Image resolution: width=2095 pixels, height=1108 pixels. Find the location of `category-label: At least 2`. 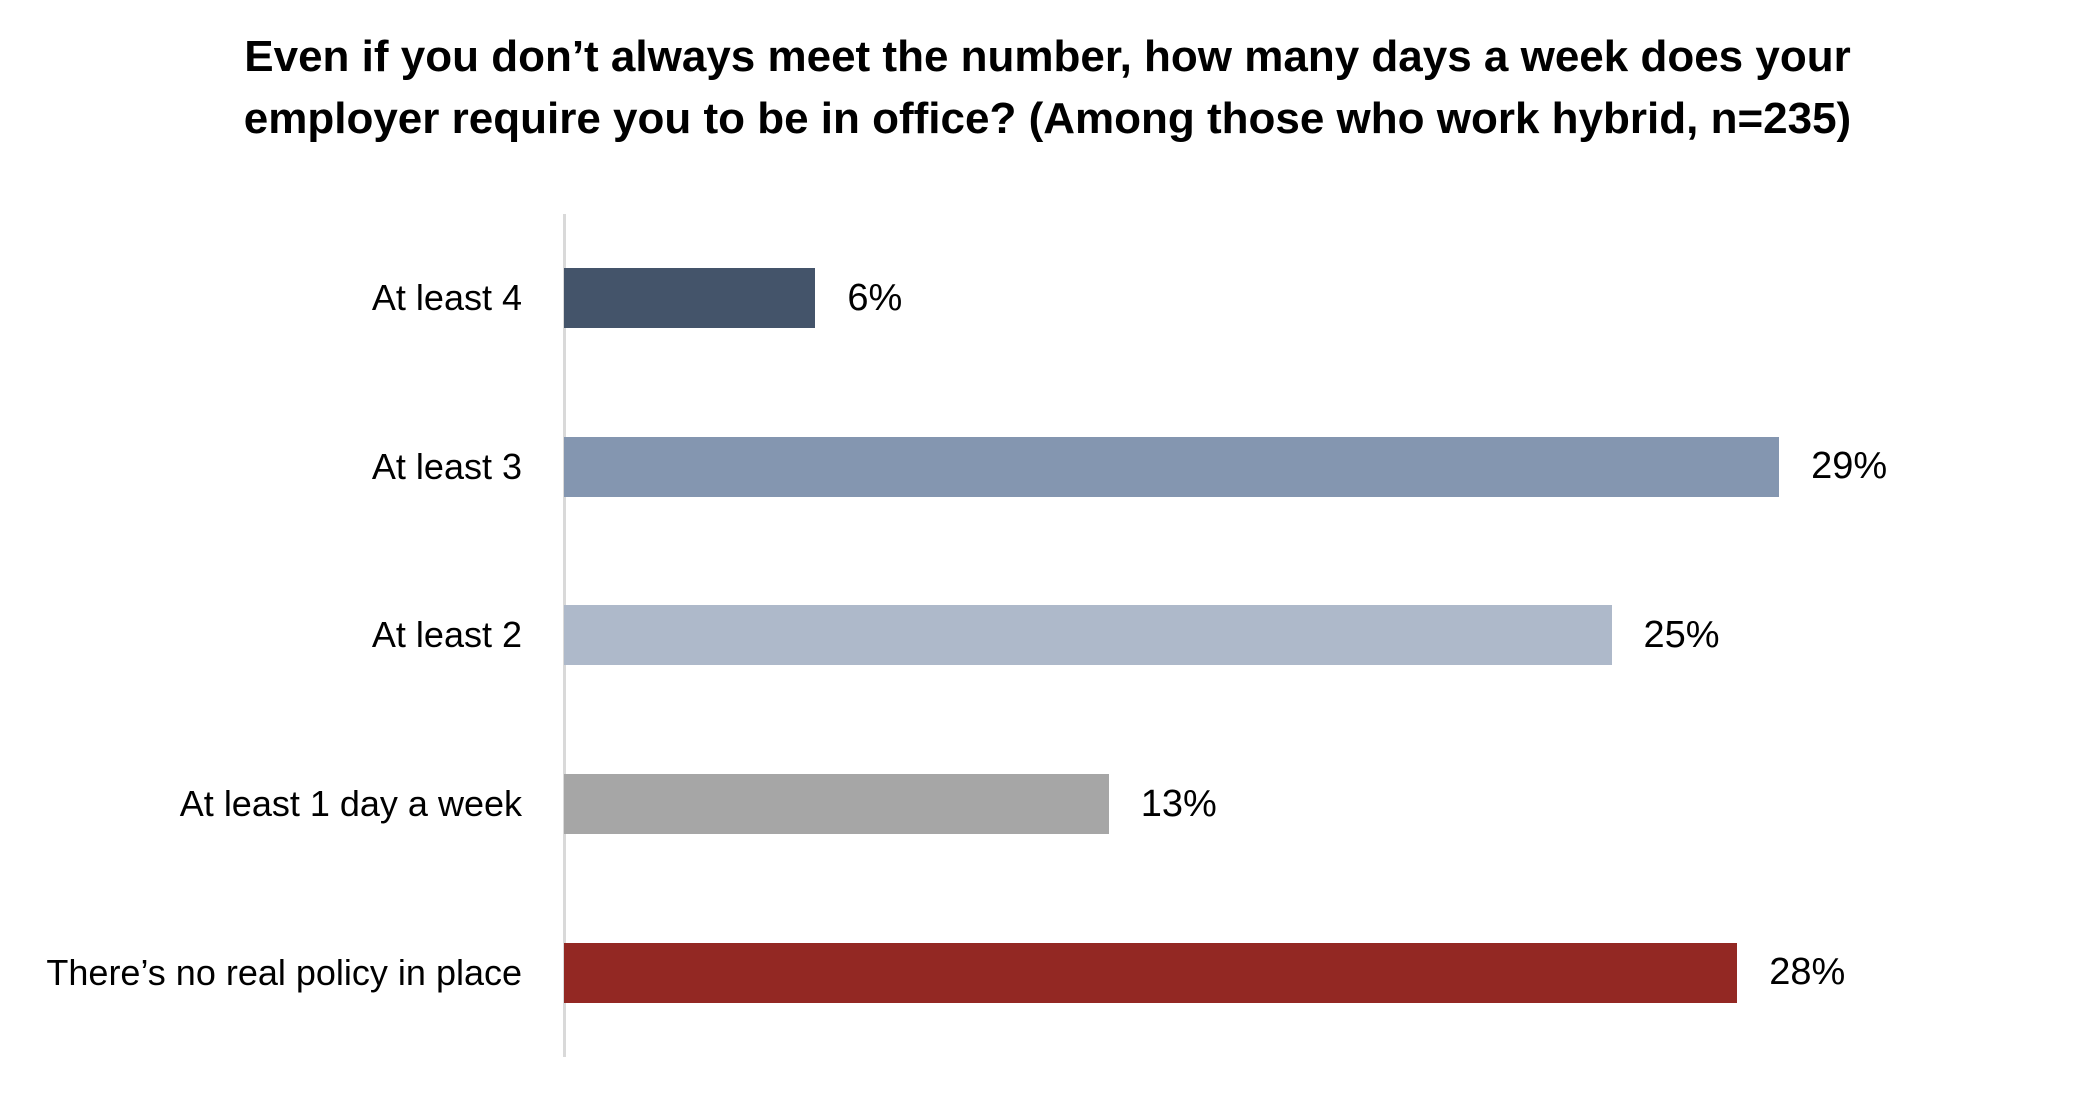

category-label: At least 2 is located at coordinates (446, 635).